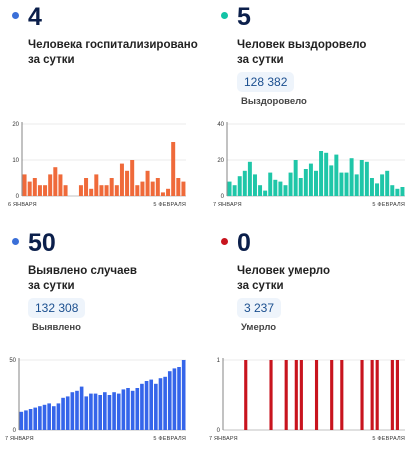  Describe the element at coordinates (307, 400) in the screenshot. I see `deaths-chart: 0 1 7 ЯНВАРЯ 5 ФЕВРАЛЯ` at that location.